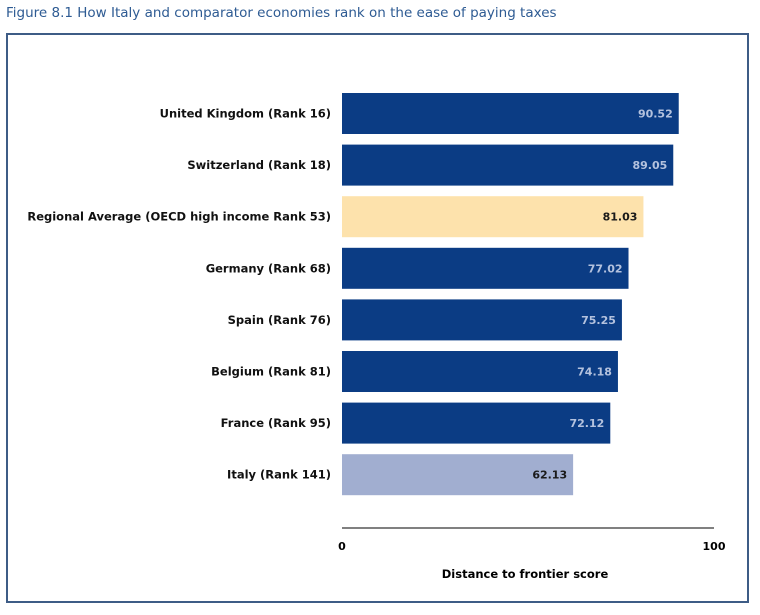 The width and height of the screenshot is (760, 615). Describe the element at coordinates (268, 268) in the screenshot. I see `category-label: Germany (Rank 68)` at that location.